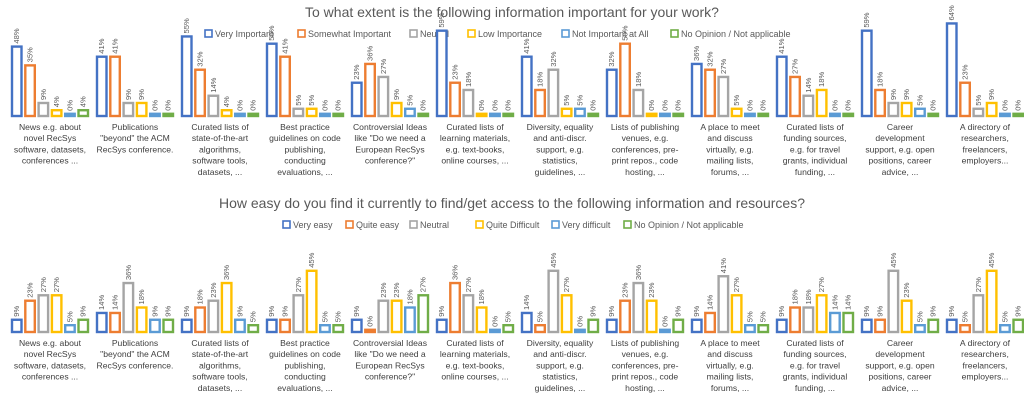 The height and width of the screenshot is (414, 1024). I want to click on value-label: 50%, so click(271, 32).